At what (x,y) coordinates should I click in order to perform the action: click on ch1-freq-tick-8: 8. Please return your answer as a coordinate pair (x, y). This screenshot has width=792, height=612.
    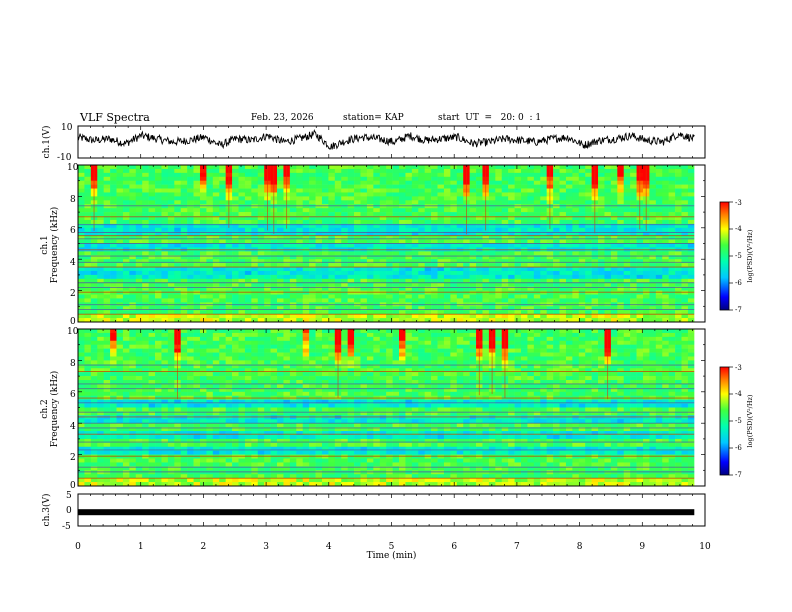
    Looking at the image, I should click on (73, 200).